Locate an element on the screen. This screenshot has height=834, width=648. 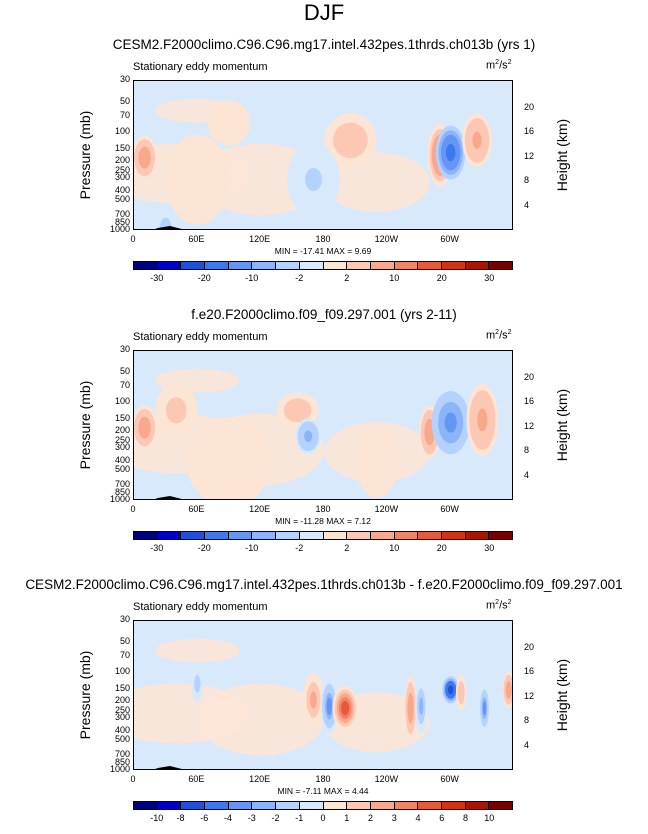
y-tick-label: 700 is located at coordinates (122, 213).